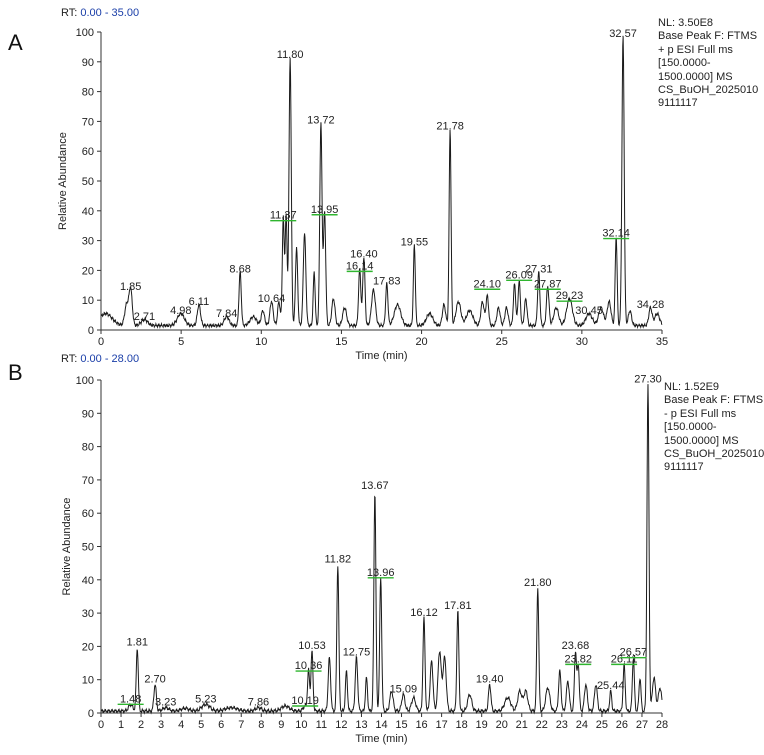 Image resolution: width=764 pixels, height=755 pixels. Describe the element at coordinates (381, 739) in the screenshot. I see `panel-b-x-axis-label: Time (min)` at that location.